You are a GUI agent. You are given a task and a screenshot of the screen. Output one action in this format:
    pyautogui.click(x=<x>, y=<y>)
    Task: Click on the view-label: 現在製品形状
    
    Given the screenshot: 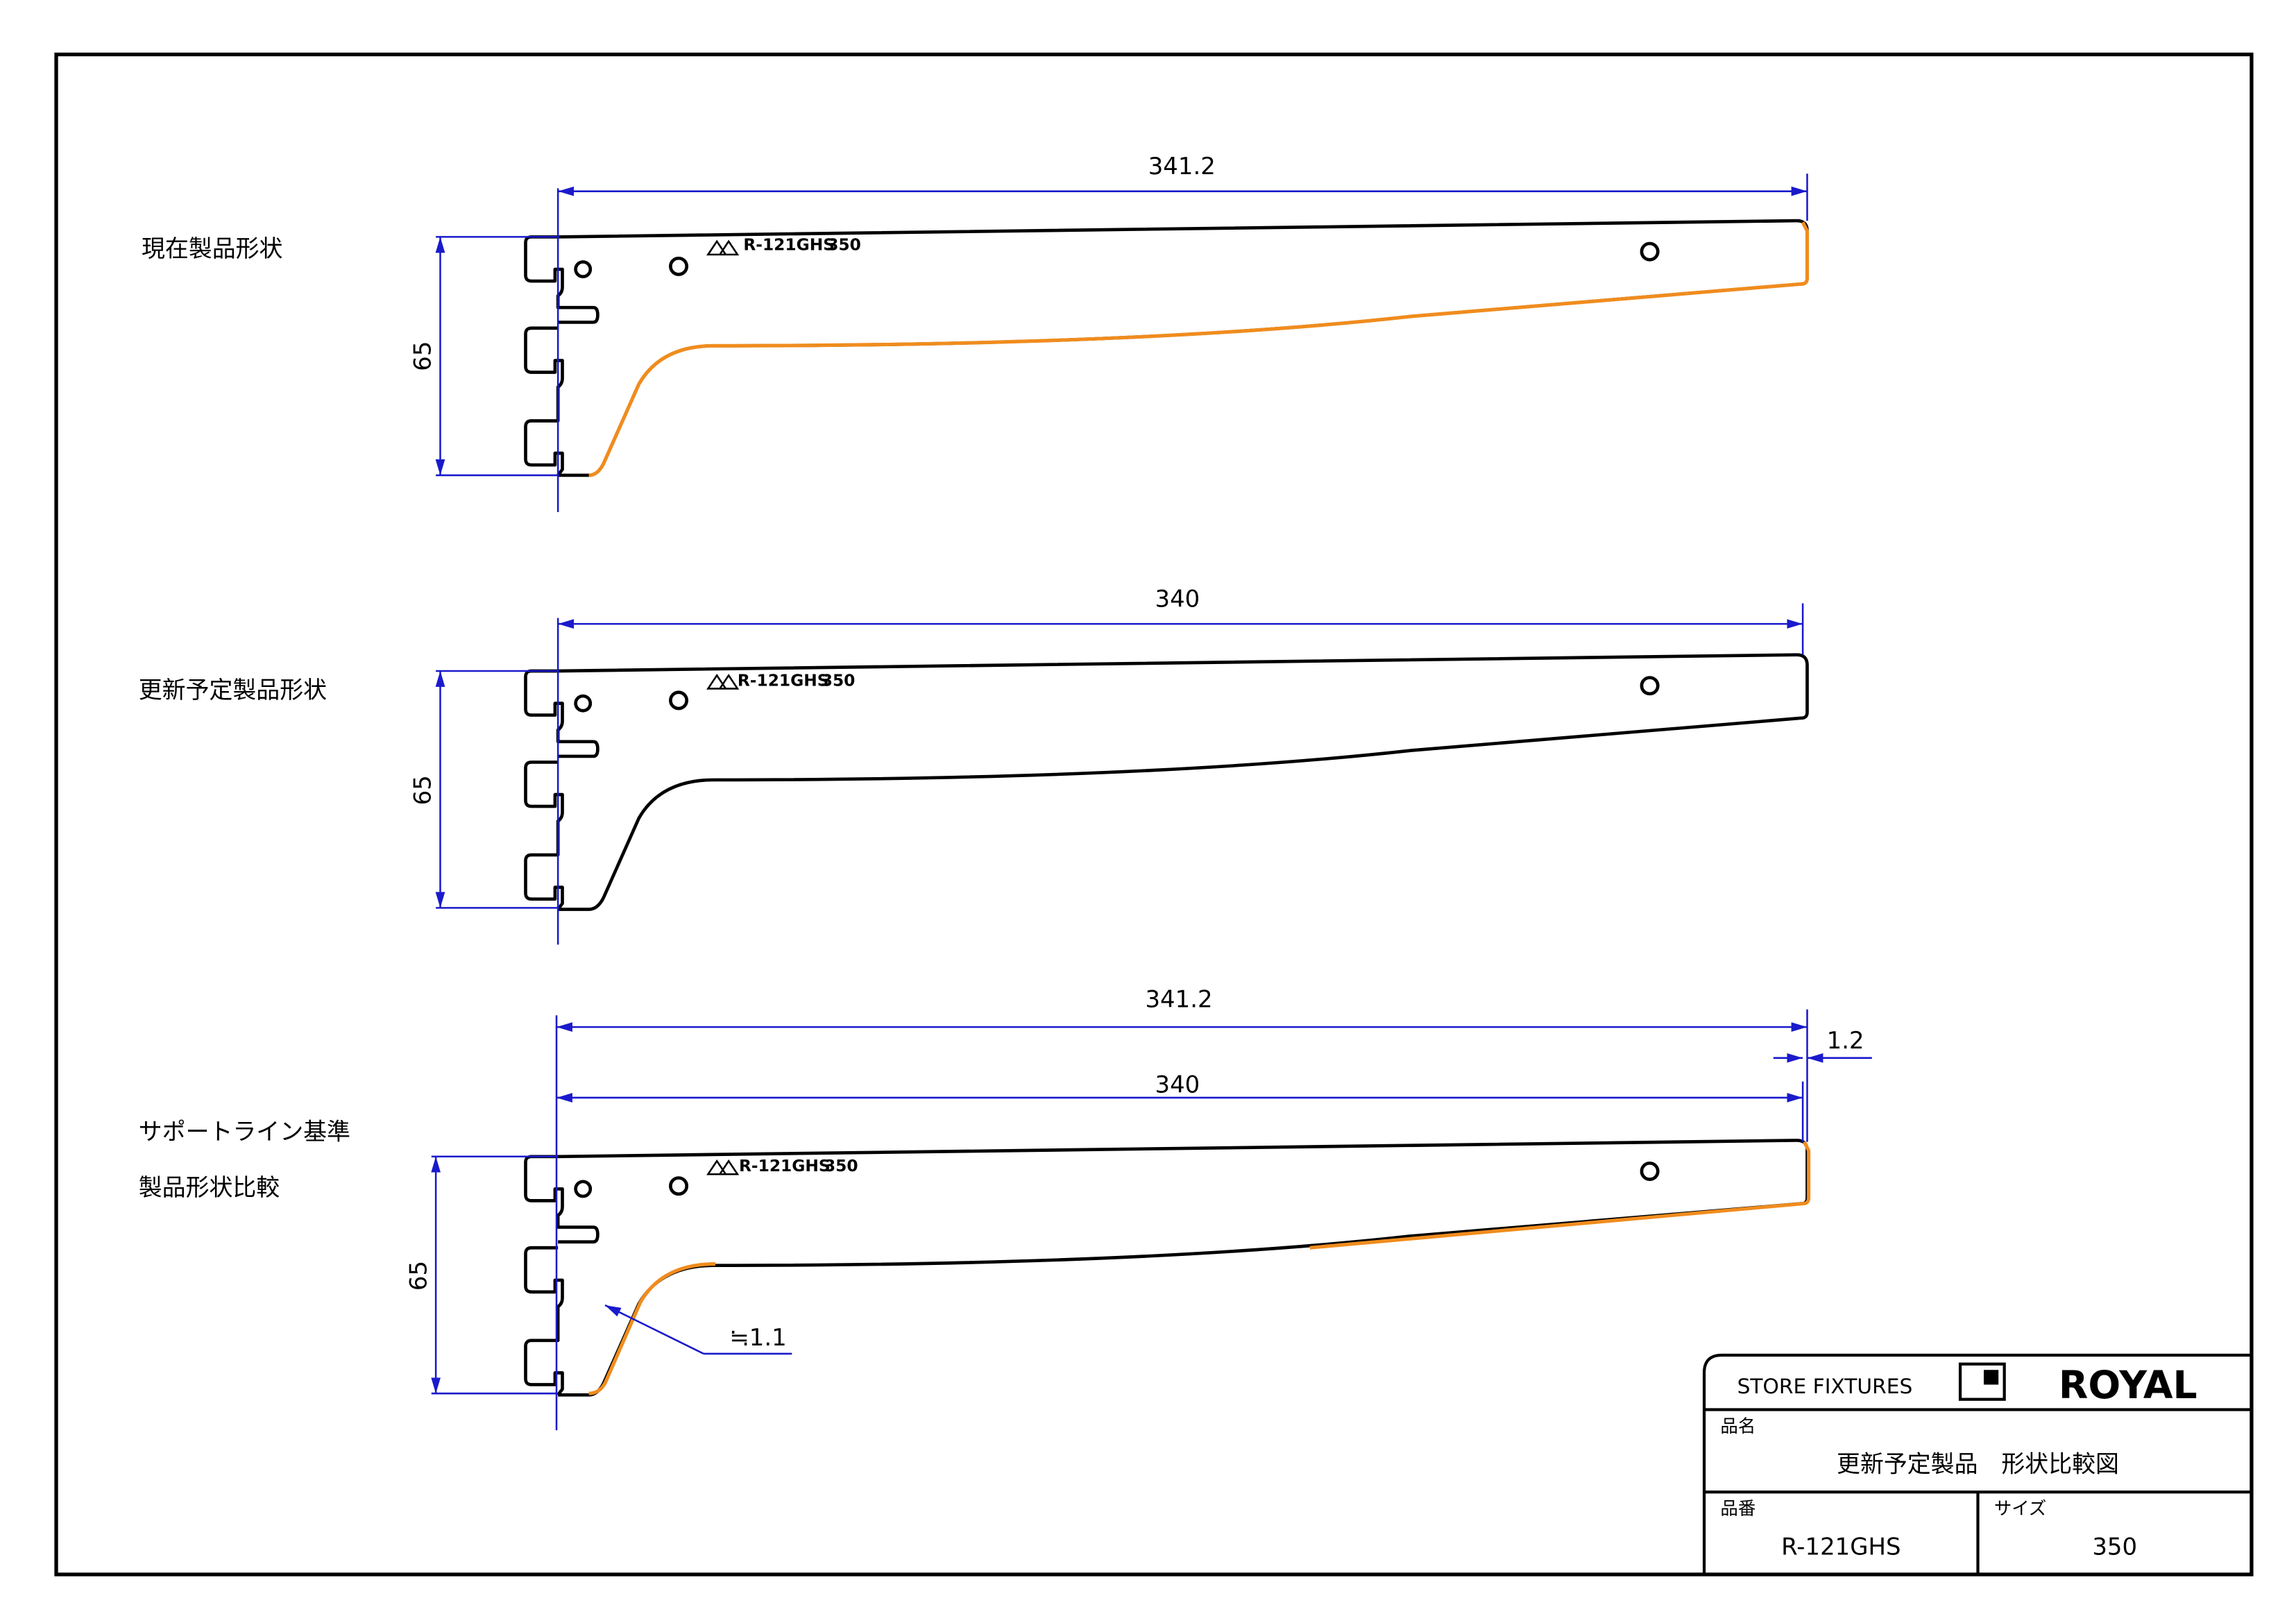 What is the action you would take?
    pyautogui.click(x=212, y=248)
    